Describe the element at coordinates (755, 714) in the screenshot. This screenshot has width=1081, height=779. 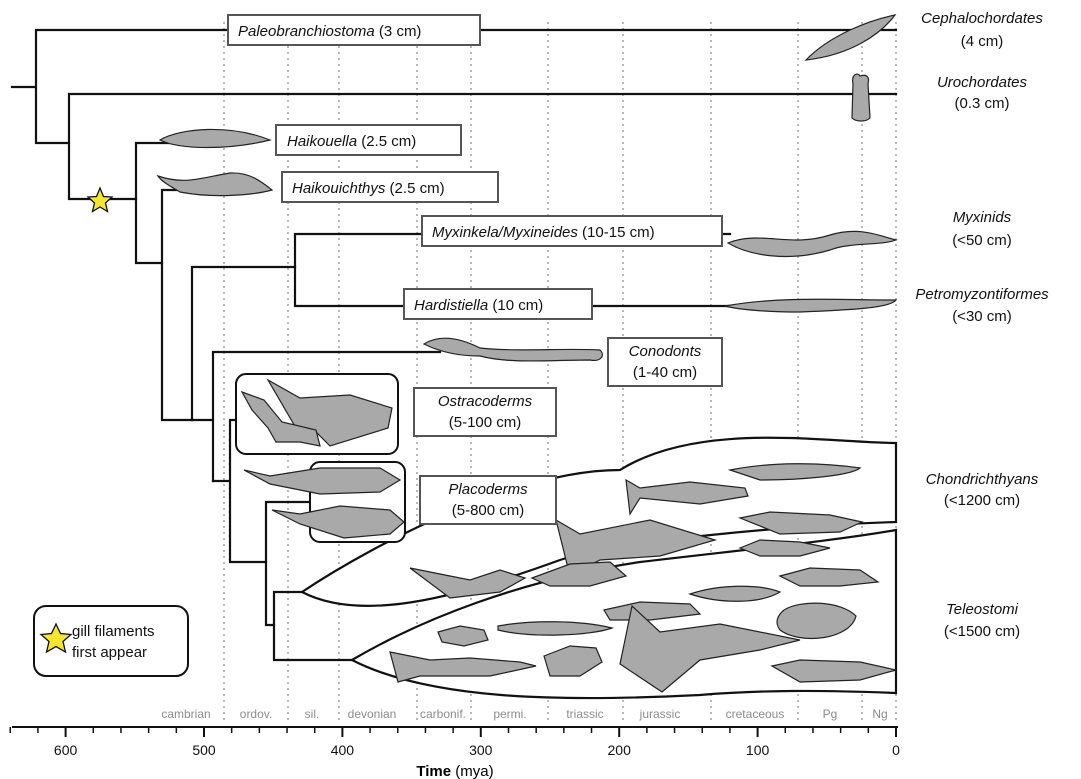
I see `period-label: cretaceous` at that location.